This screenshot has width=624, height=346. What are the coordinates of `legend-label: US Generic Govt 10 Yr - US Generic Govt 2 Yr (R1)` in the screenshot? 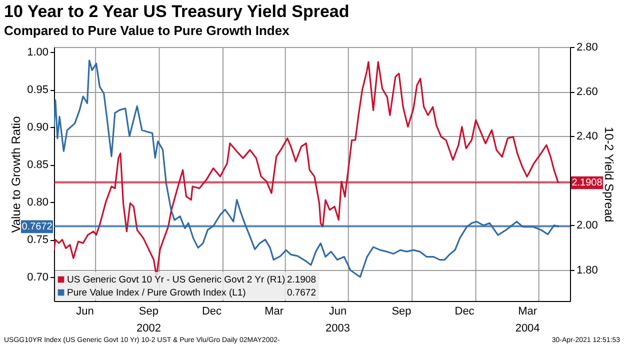 It's located at (176, 280).